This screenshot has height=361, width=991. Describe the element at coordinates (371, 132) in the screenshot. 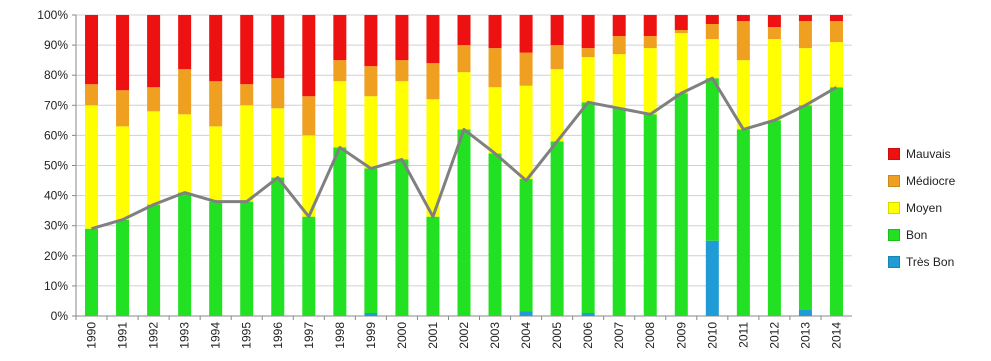

I see `bar-moyen-1999` at that location.